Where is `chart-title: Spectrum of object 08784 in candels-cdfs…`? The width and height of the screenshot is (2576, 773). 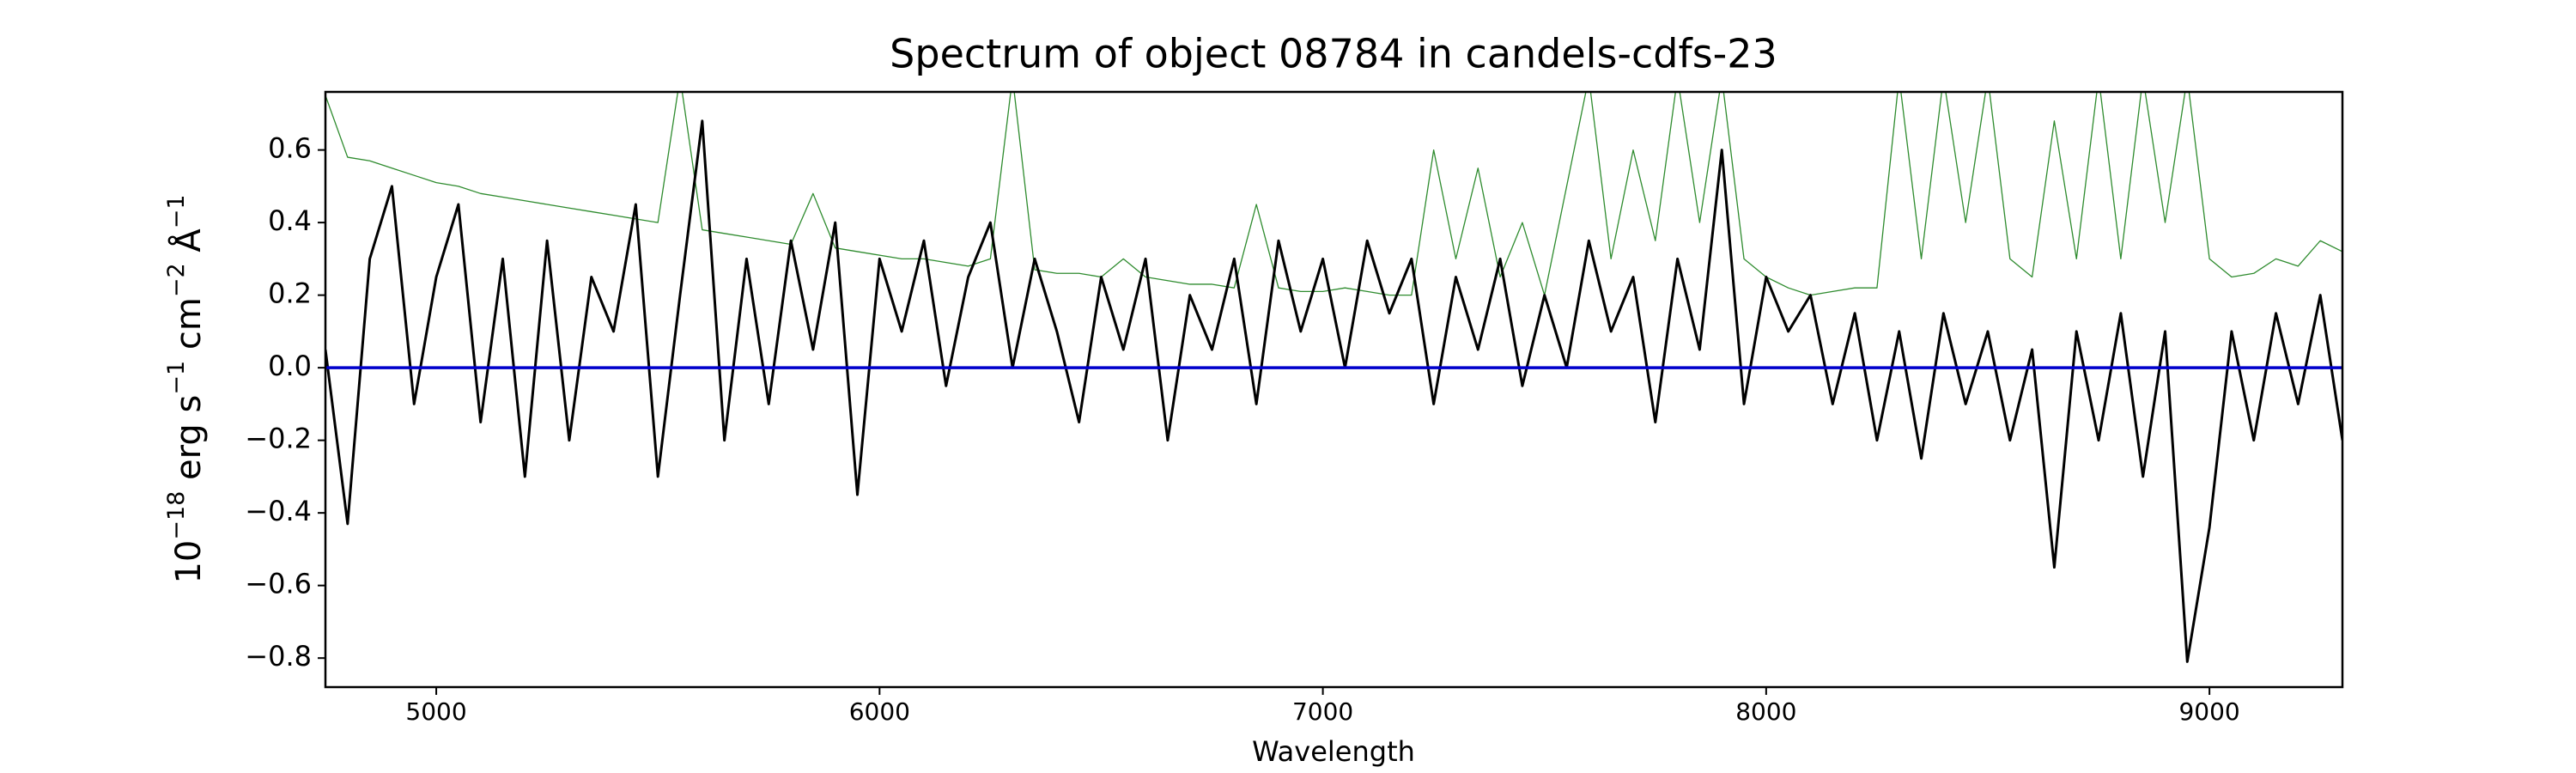
chart-title: Spectrum of object 08784 in candels-cdfs… is located at coordinates (1334, 54).